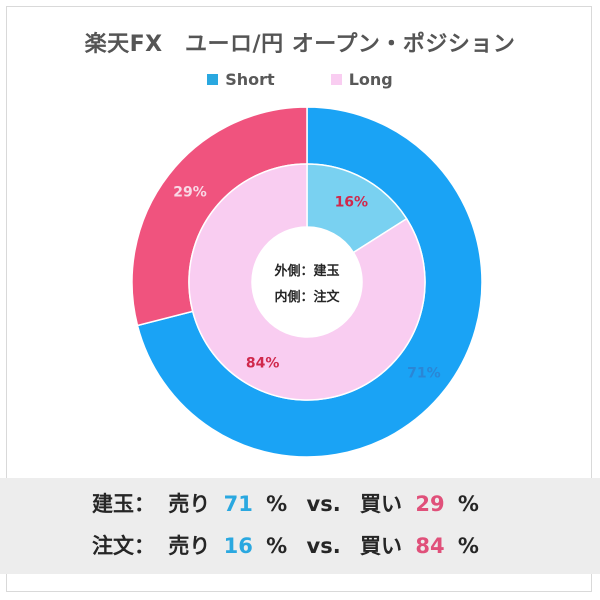 Image resolution: width=600 pixels, height=600 pixels. I want to click on chart-title: 楽天FX ユーロ/円 オープン・ポジション, so click(300, 44).